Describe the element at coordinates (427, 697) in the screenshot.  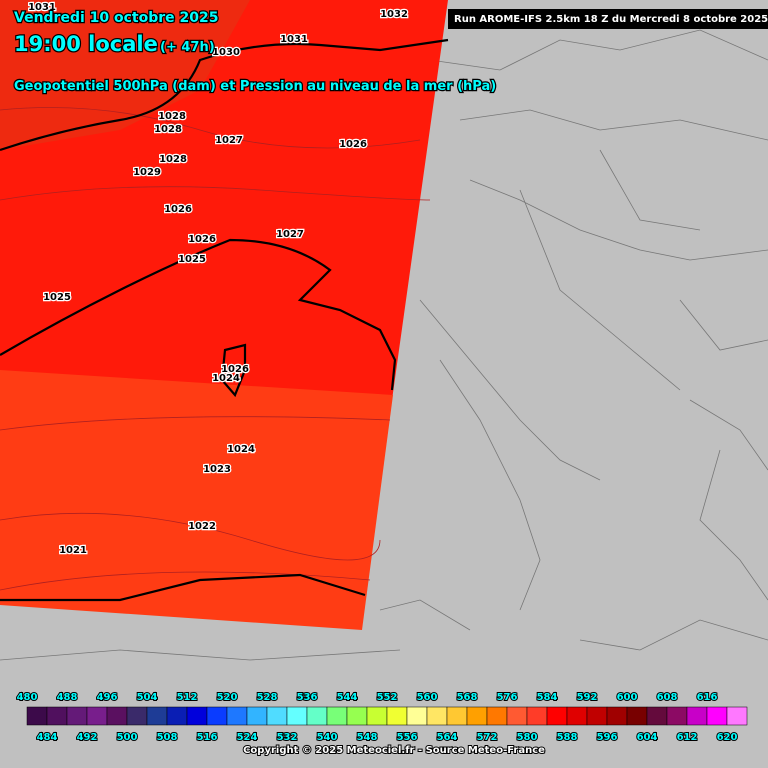
I see `colorbar-label: 560` at that location.